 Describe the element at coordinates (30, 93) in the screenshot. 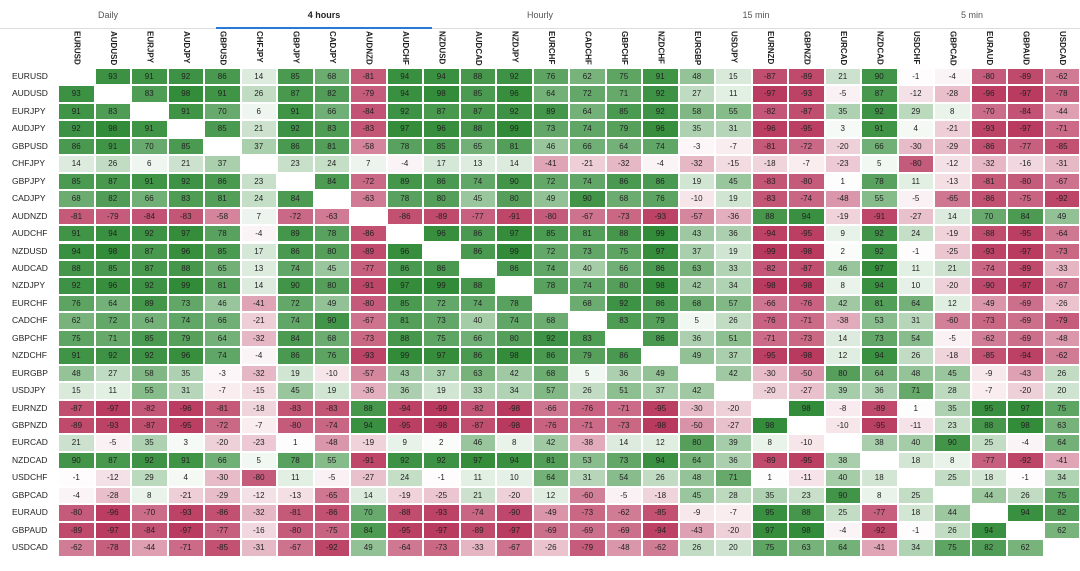

I see `row-header: AUDUSD` at that location.